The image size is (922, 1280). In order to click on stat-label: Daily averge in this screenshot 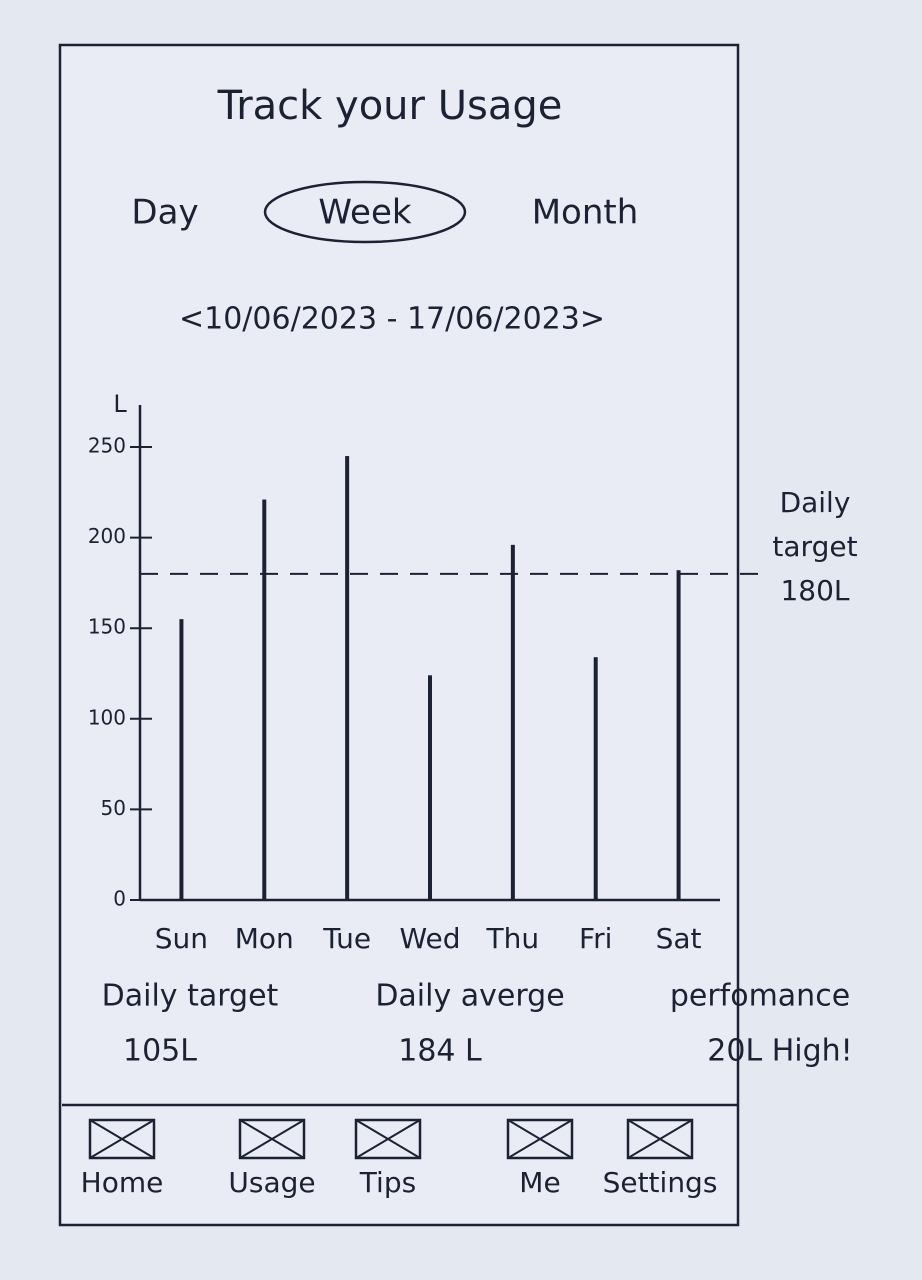, I will do `click(469, 996)`.